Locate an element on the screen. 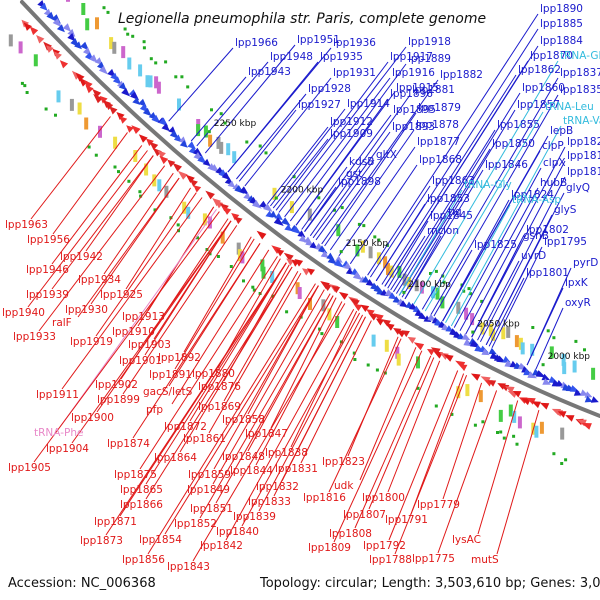 This screenshot has height=600, width=600. plus-gene-label: lpp1853 is located at coordinates (448, 199).